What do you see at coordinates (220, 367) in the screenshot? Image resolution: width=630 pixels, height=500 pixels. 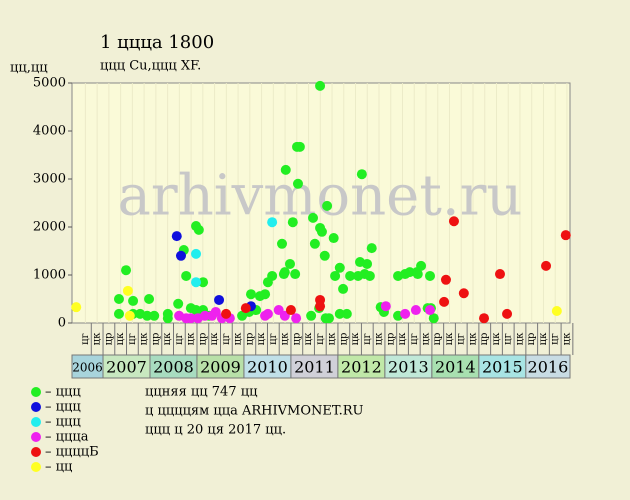 I see `year-label: 2009` at bounding box center [220, 367].